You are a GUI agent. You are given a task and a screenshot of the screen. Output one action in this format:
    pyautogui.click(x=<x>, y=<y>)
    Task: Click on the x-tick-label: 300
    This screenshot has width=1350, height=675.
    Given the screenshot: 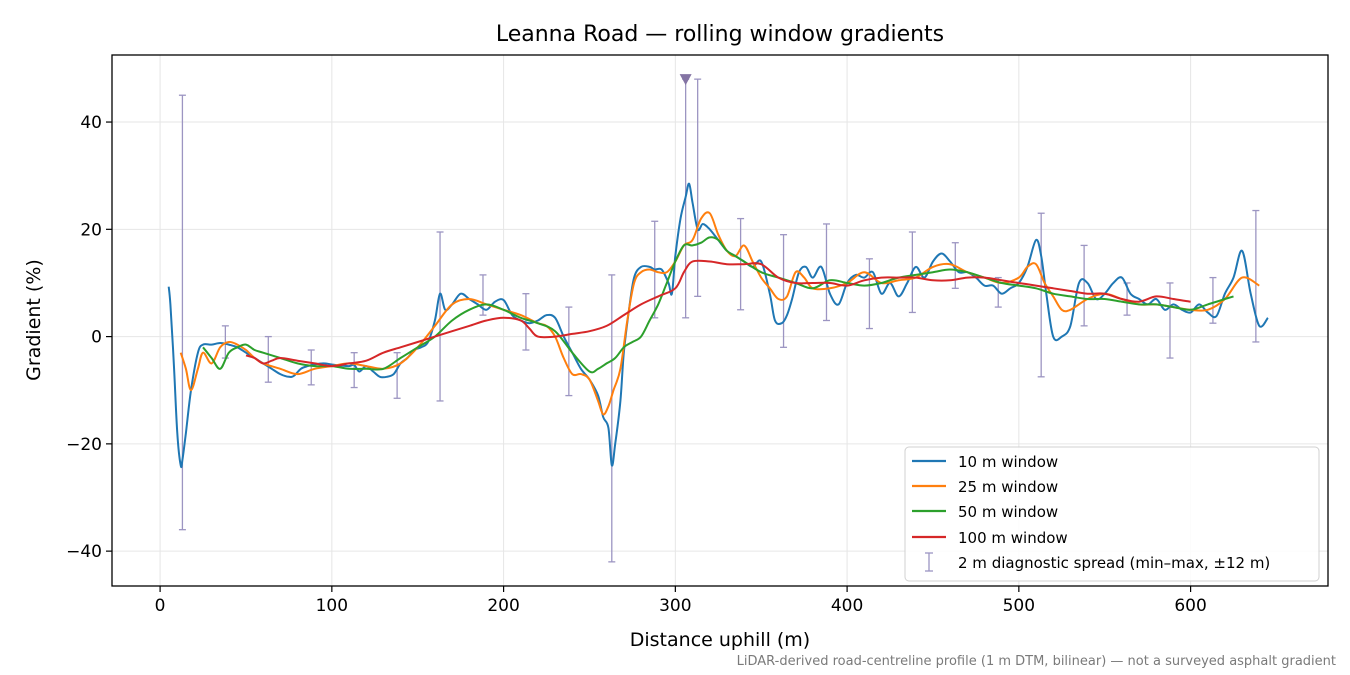 What is the action you would take?
    pyautogui.click(x=675, y=606)
    